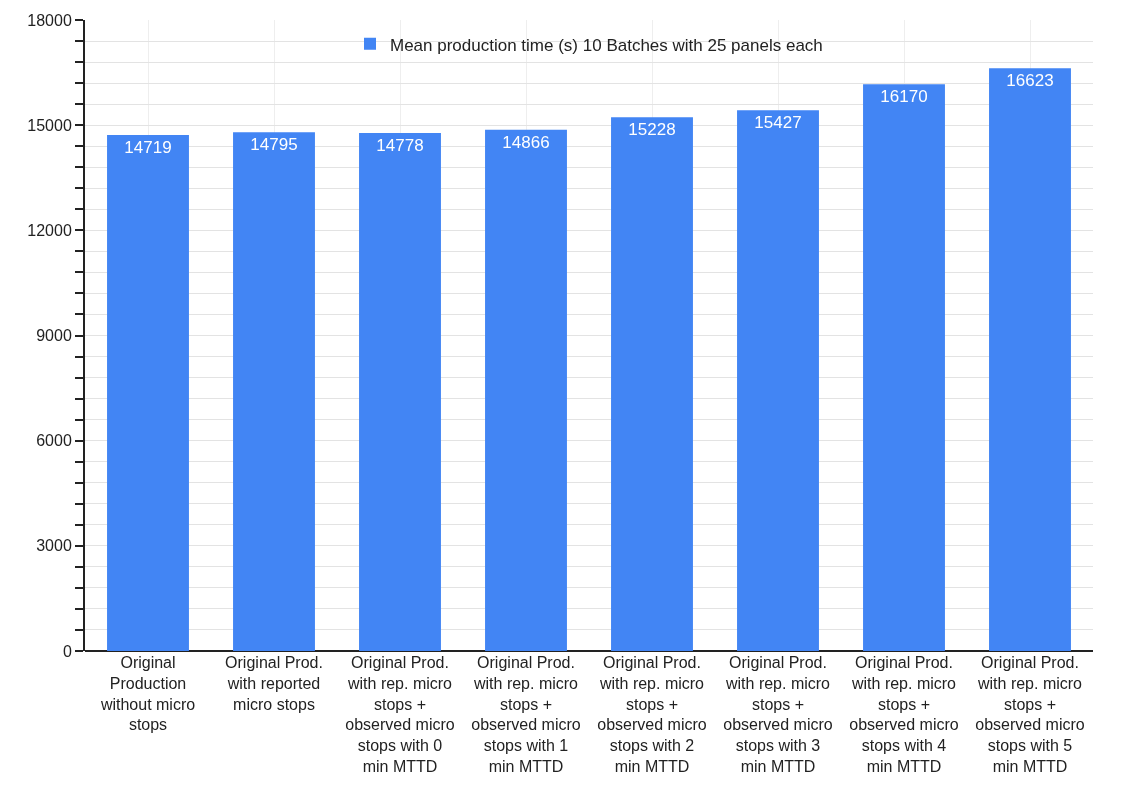  What do you see at coordinates (148, 148) in the screenshot?
I see `data-label: 14719` at bounding box center [148, 148].